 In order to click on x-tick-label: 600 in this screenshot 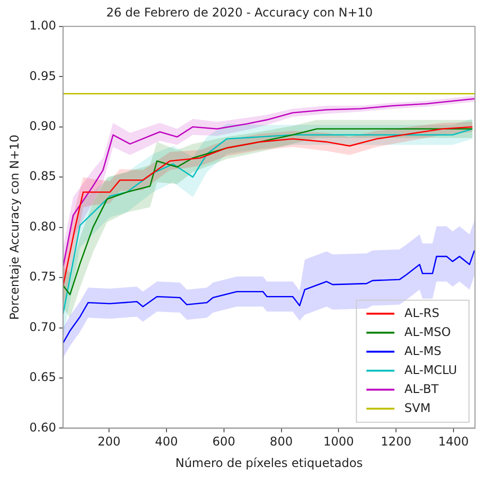, I will do `click(224, 441)`.